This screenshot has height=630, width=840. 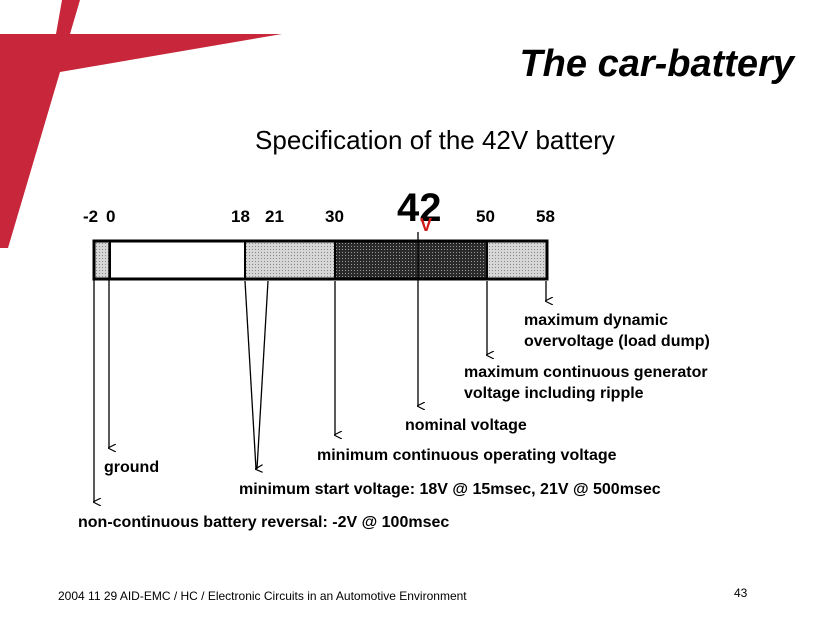 I want to click on label-max-continuous-1: maximum continuous generator, so click(x=586, y=372).